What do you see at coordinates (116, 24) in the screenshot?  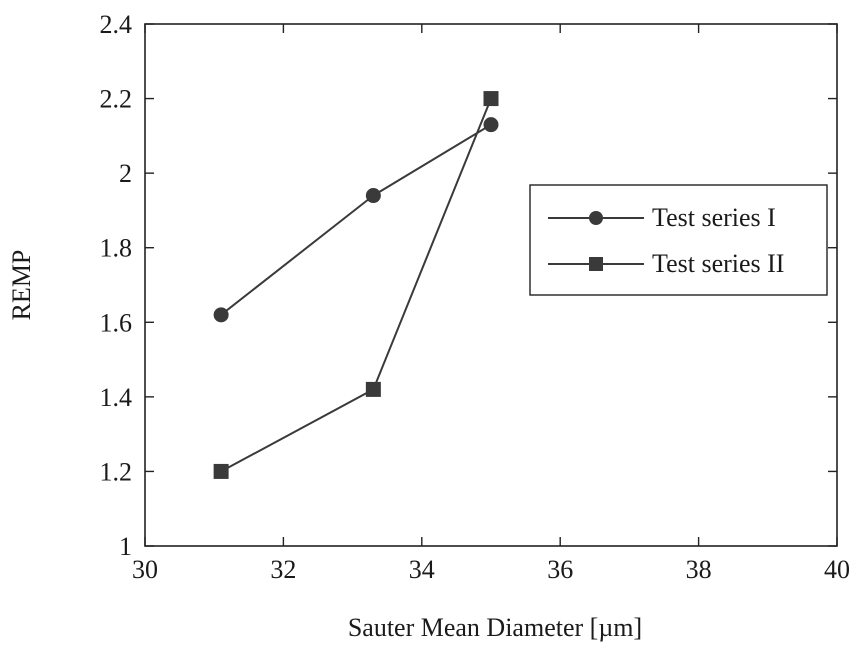 I see `y-tick-label: 2.4` at bounding box center [116, 24].